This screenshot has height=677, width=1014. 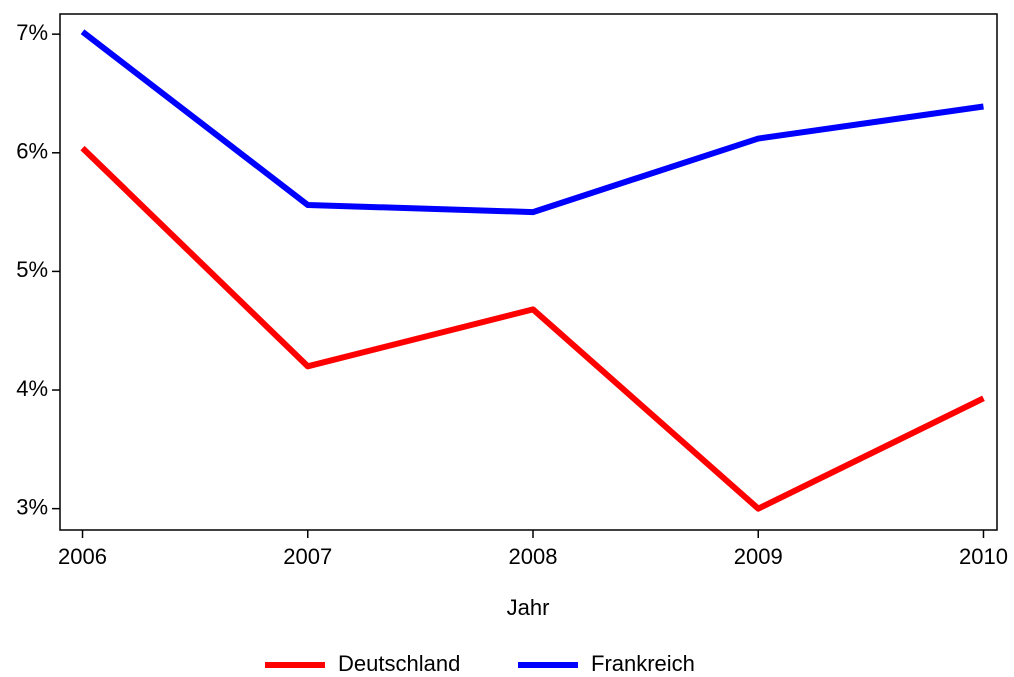 What do you see at coordinates (82, 556) in the screenshot?
I see `x-tick-label: 2006` at bounding box center [82, 556].